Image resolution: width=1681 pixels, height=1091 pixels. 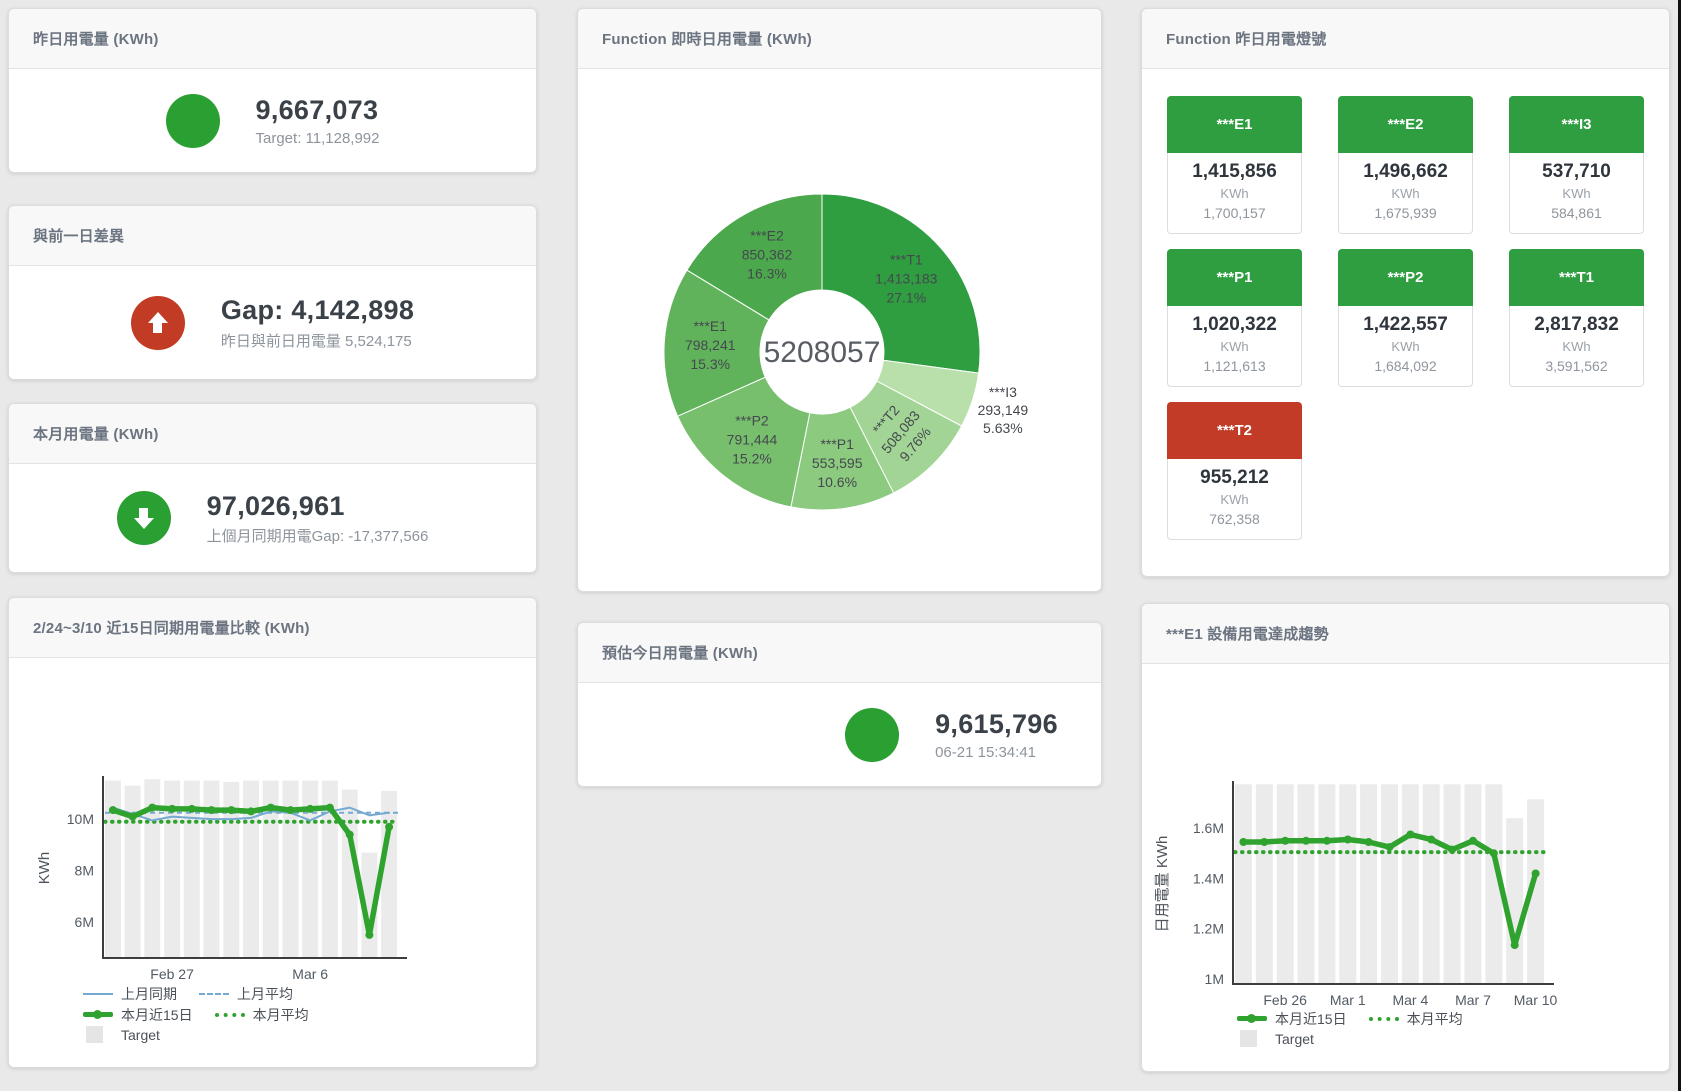 What do you see at coordinates (157, 322) in the screenshot?
I see `arrow-up-circle-icon` at bounding box center [157, 322].